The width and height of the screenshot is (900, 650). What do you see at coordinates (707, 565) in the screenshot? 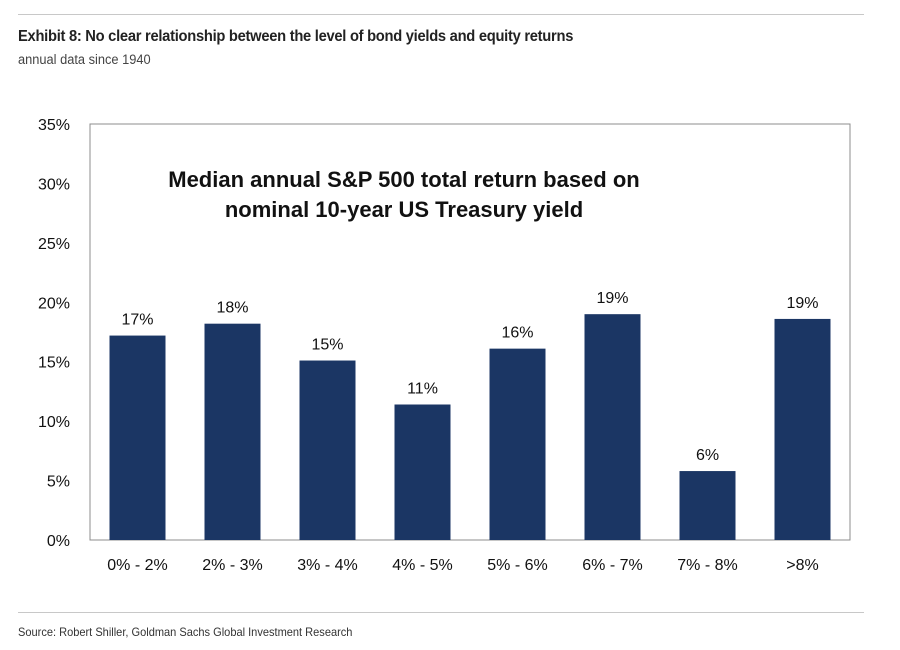
I see `x-tick-label-6: 7% - 8%` at bounding box center [707, 565].